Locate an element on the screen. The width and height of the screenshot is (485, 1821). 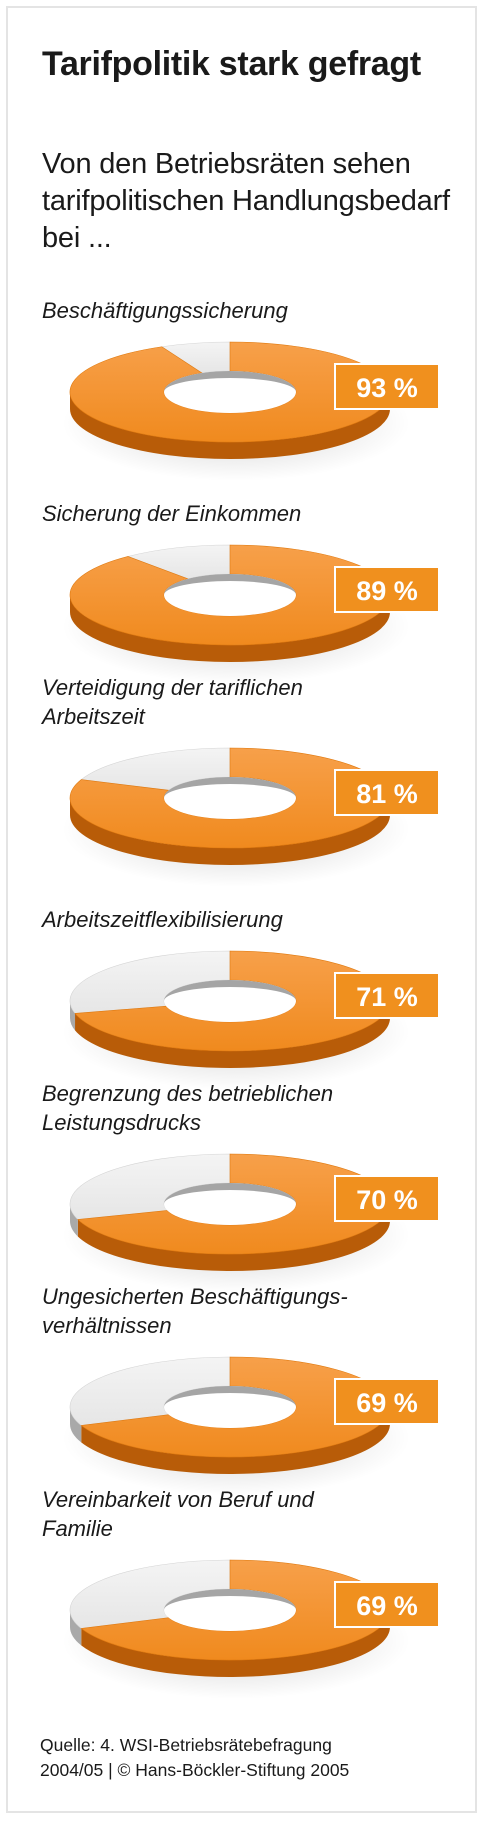
donut-item-1: Beschäftigungssicherung 93 % is located at coordinates (241, 389).